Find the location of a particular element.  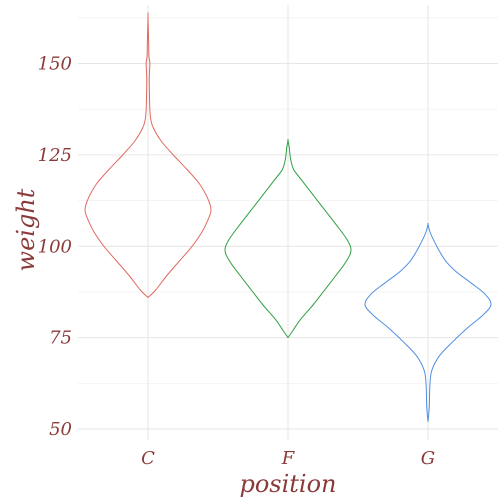

y-tick-label: 75 is located at coordinates (60, 338).